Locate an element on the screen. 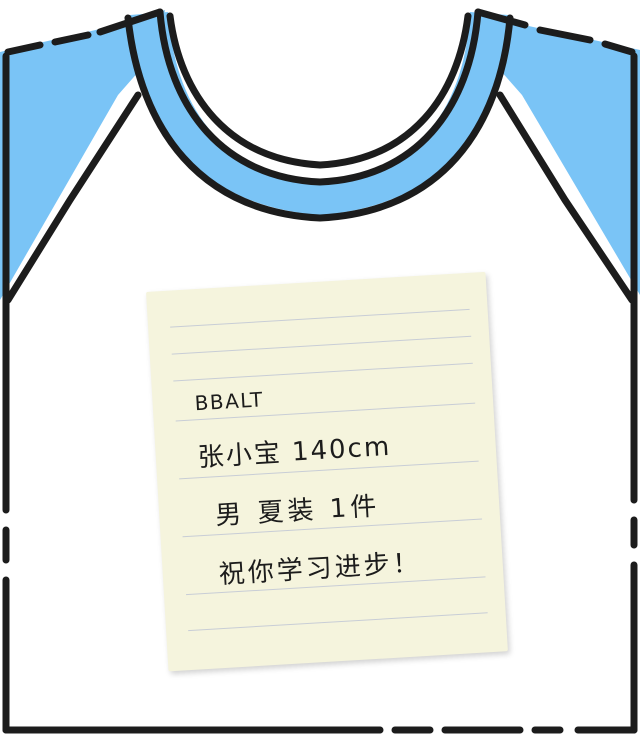 The width and height of the screenshot is (640, 736). neck-opening is located at coordinates (319, 93).